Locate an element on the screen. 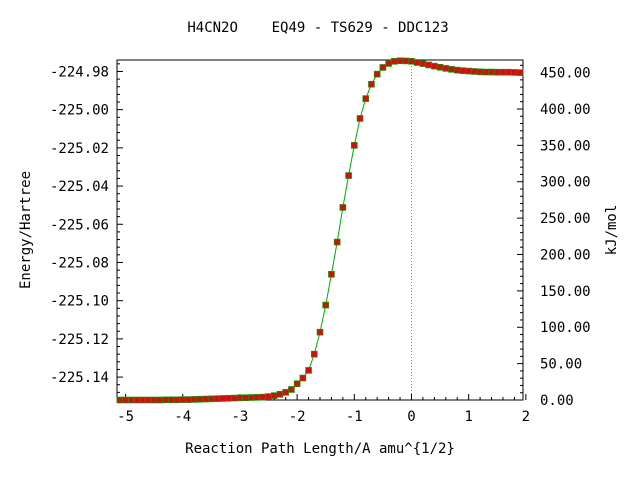 The height and width of the screenshot is (480, 640). y-tick-label: -225.00 is located at coordinates (79, 111).